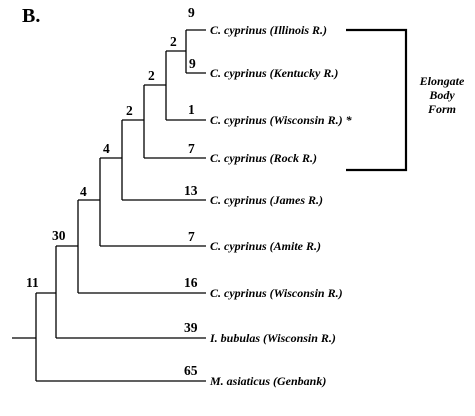 The image size is (475, 416). What do you see at coordinates (191, 370) in the screenshot?
I see `support-value: 65` at bounding box center [191, 370].